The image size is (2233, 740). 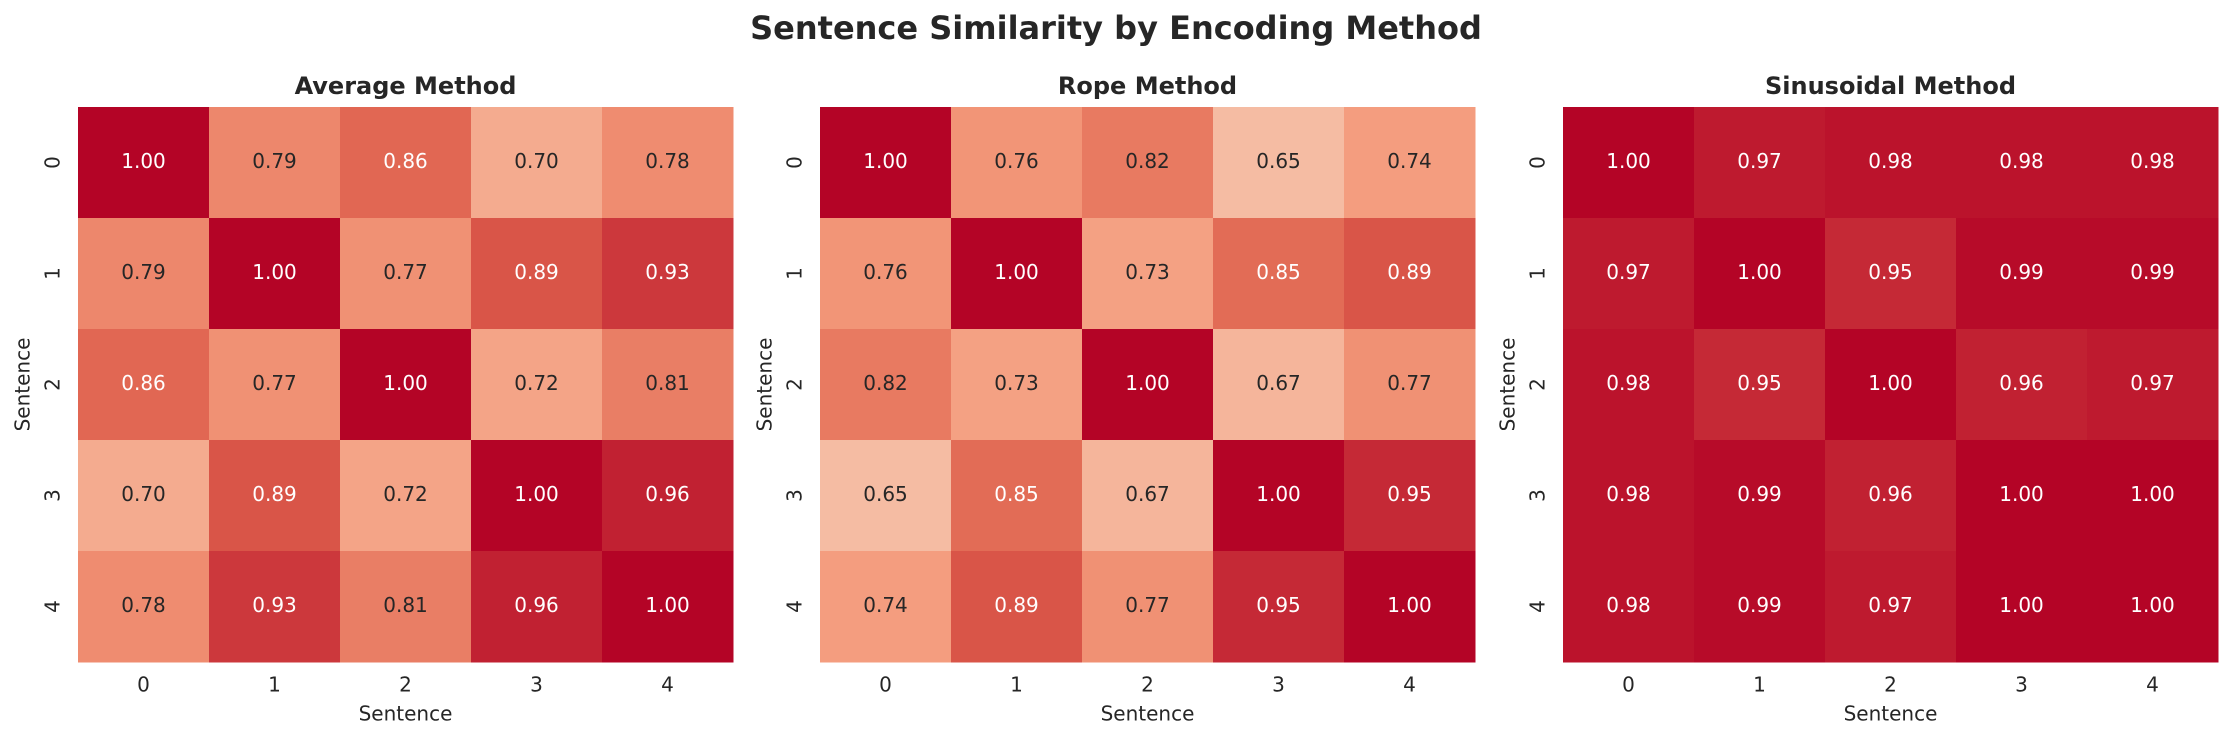 I want to click on cell-label: 0.85, so click(x=1016, y=494).